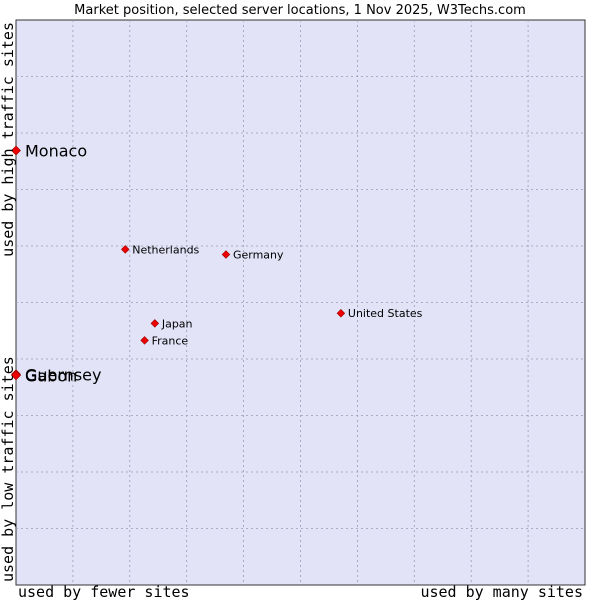 This screenshot has width=600, height=600. Describe the element at coordinates (51, 375) in the screenshot. I see `data-label-gabon: Gabon` at that location.